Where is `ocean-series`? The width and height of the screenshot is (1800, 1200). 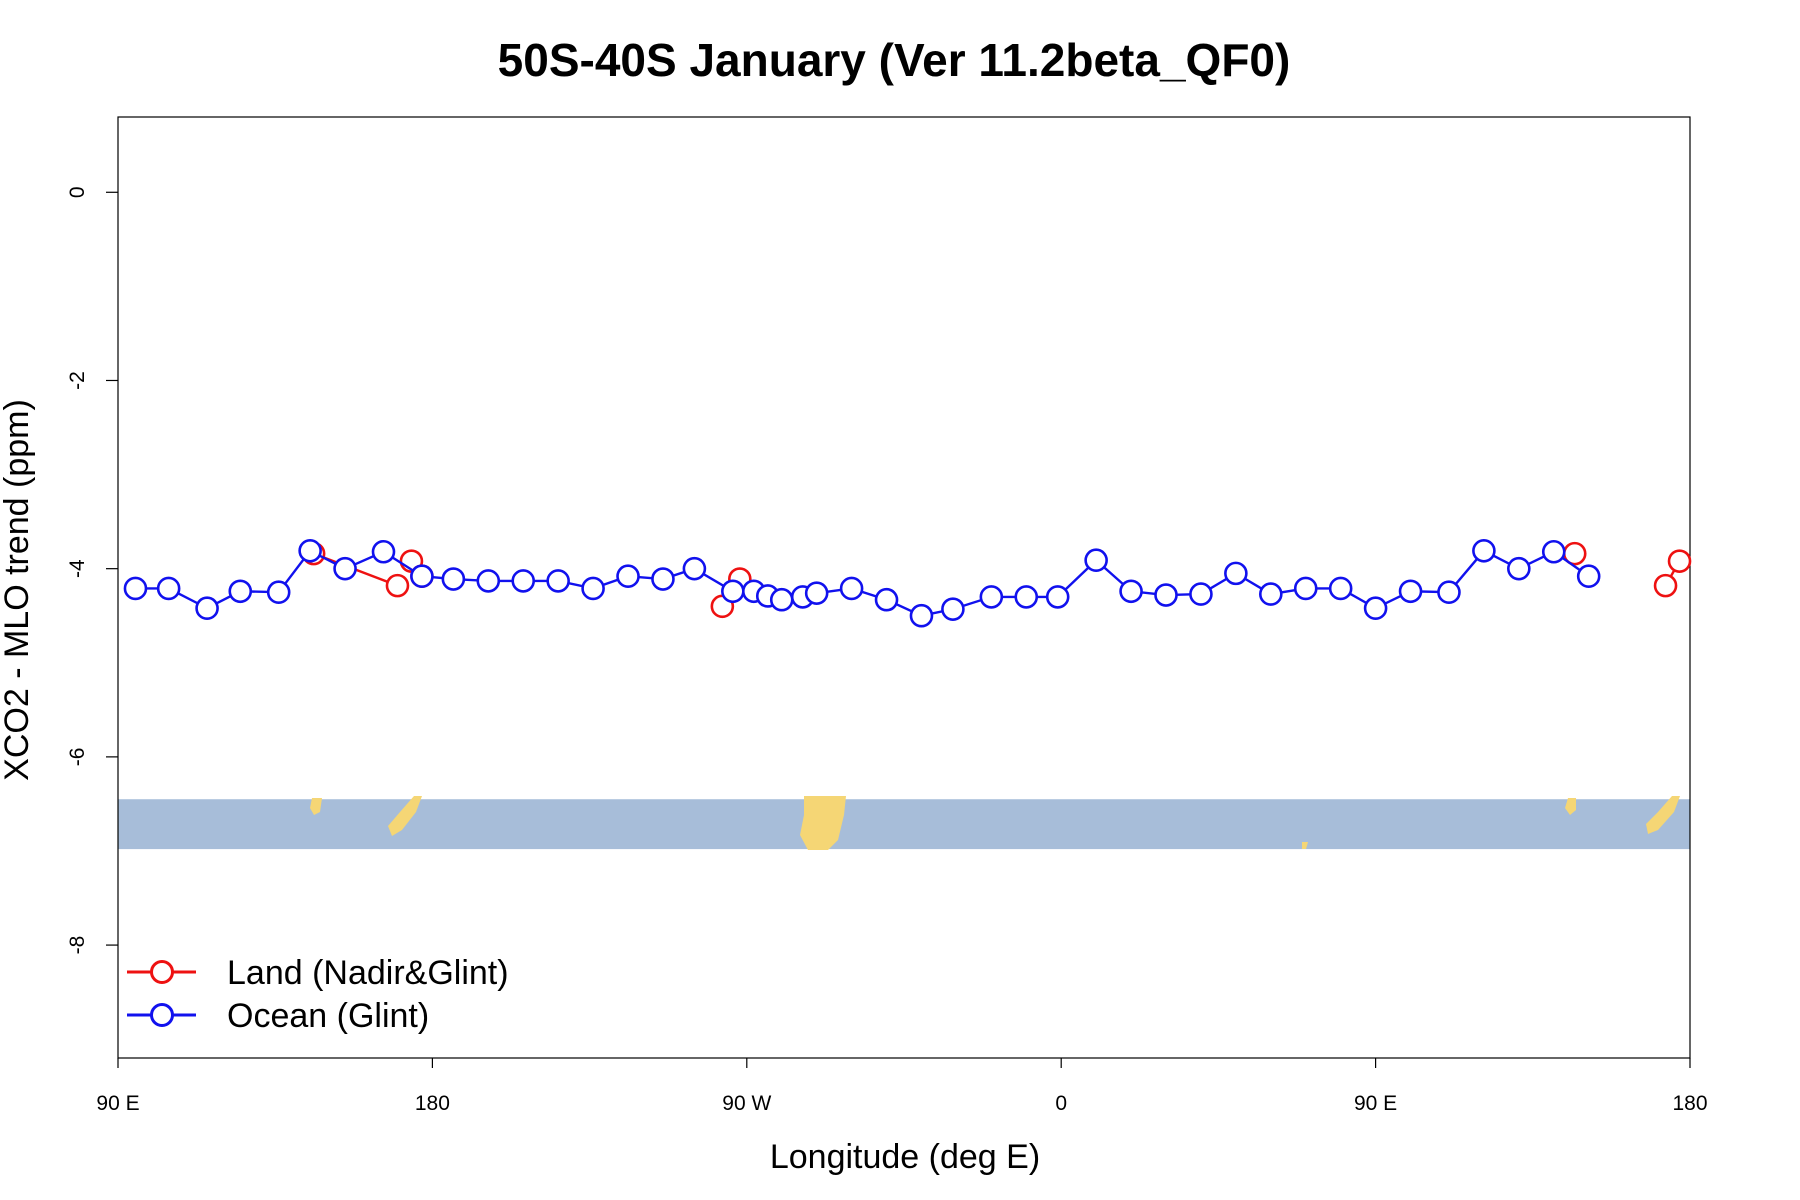 ocean-series is located at coordinates (862, 583).